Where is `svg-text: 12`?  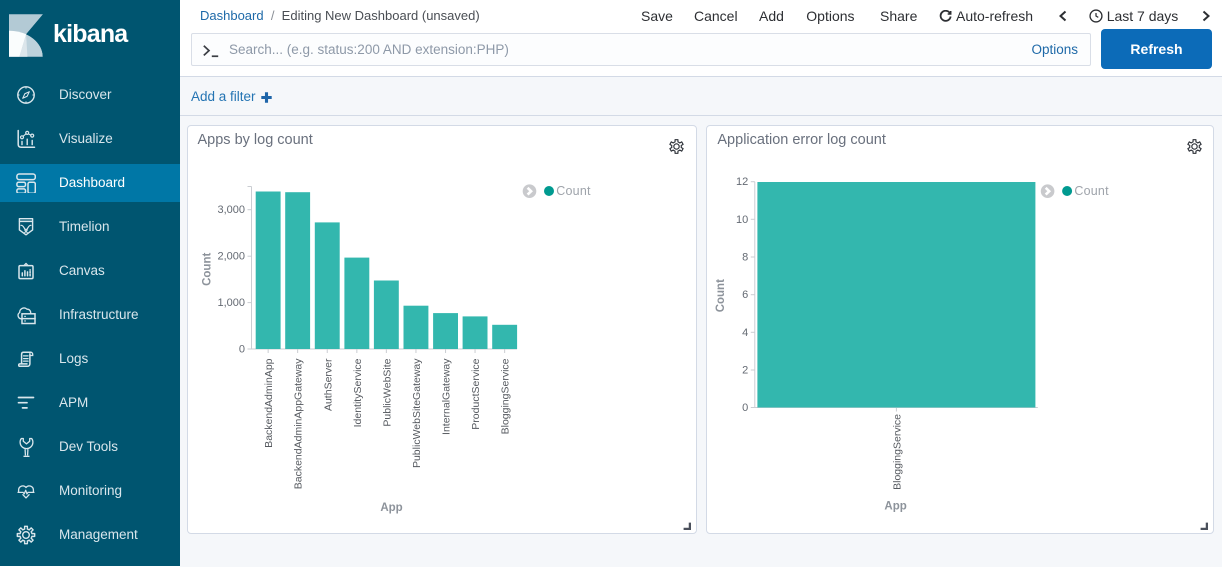
svg-text: 12 is located at coordinates (742, 182).